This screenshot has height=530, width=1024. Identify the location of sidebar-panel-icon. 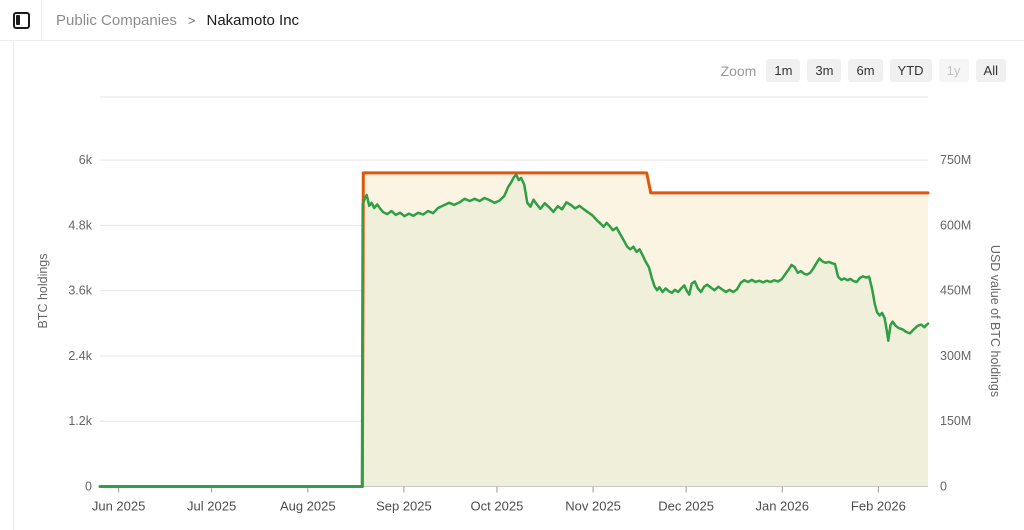
(21, 20).